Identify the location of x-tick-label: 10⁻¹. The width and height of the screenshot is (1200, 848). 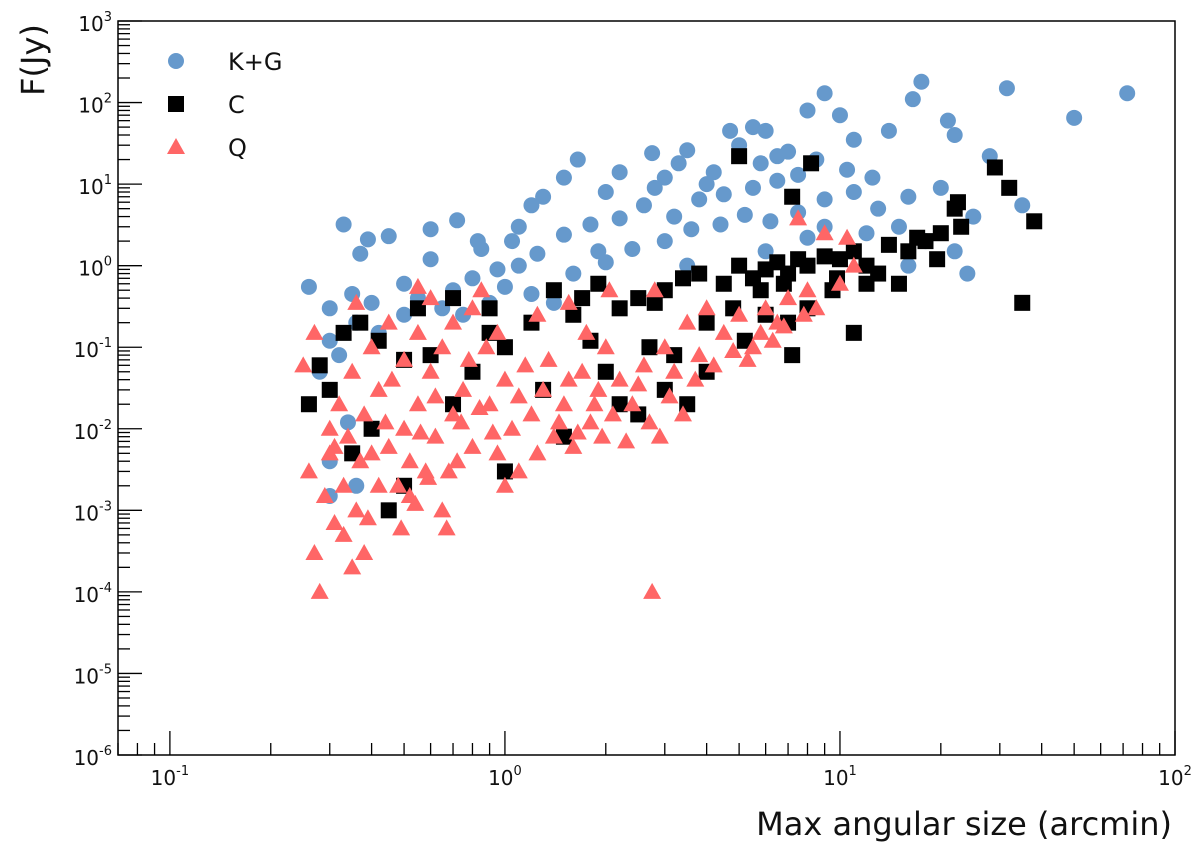
(170, 777).